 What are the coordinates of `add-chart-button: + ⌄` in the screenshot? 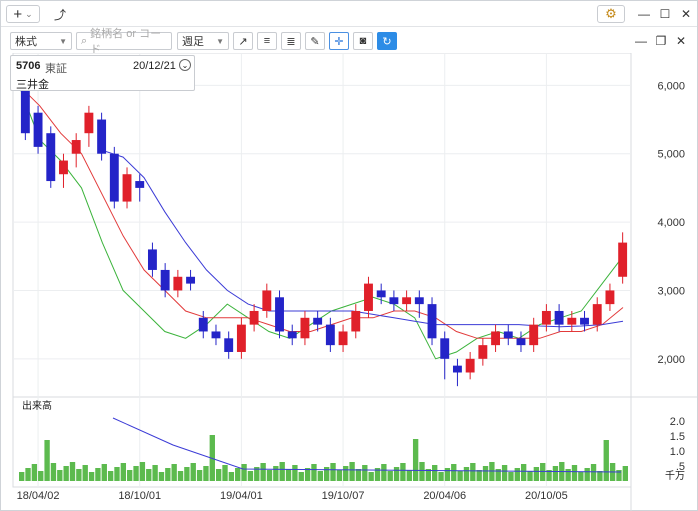 It's located at (23, 14).